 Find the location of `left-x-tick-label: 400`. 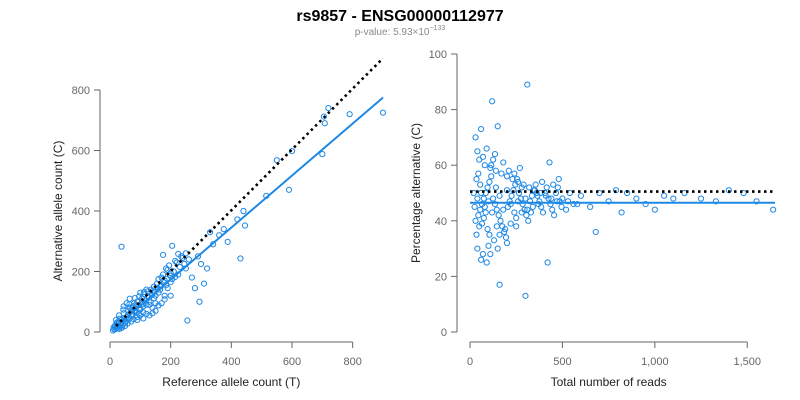

left-x-tick-label: 400 is located at coordinates (231, 362).